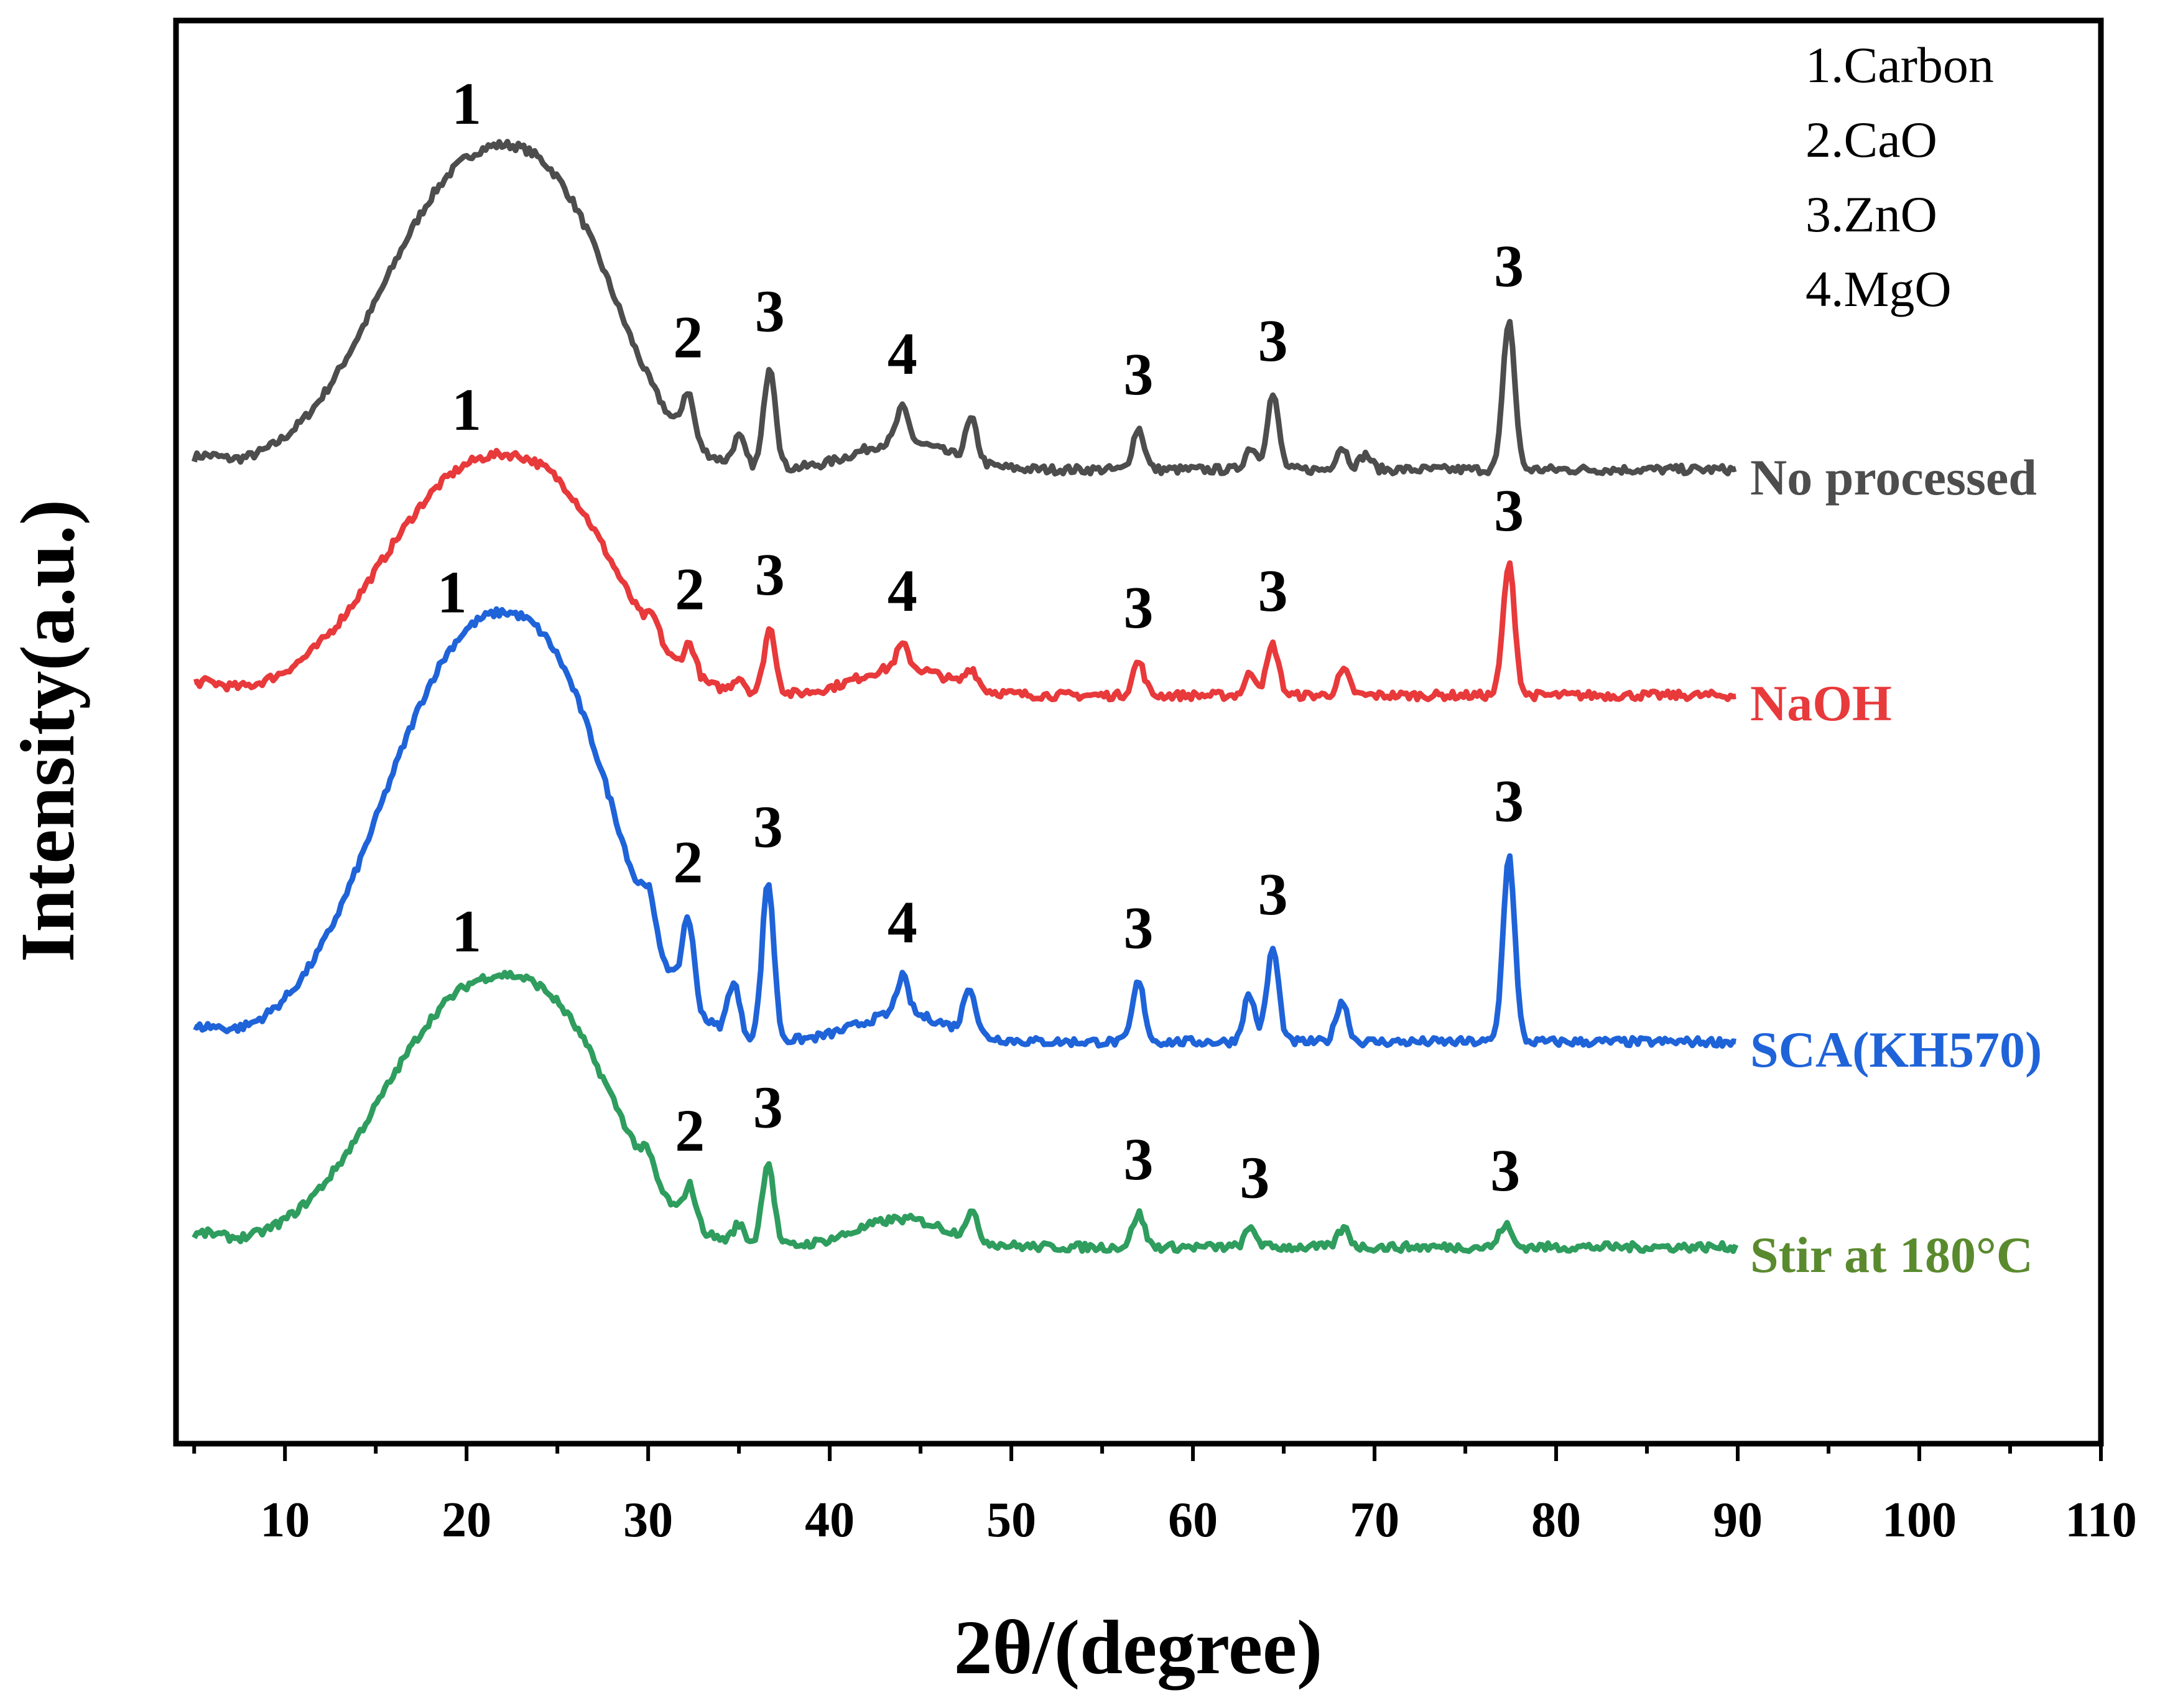 The width and height of the screenshot is (2160, 1708). Describe the element at coordinates (1919, 1520) in the screenshot. I see `x-tick-label: 100` at that location.